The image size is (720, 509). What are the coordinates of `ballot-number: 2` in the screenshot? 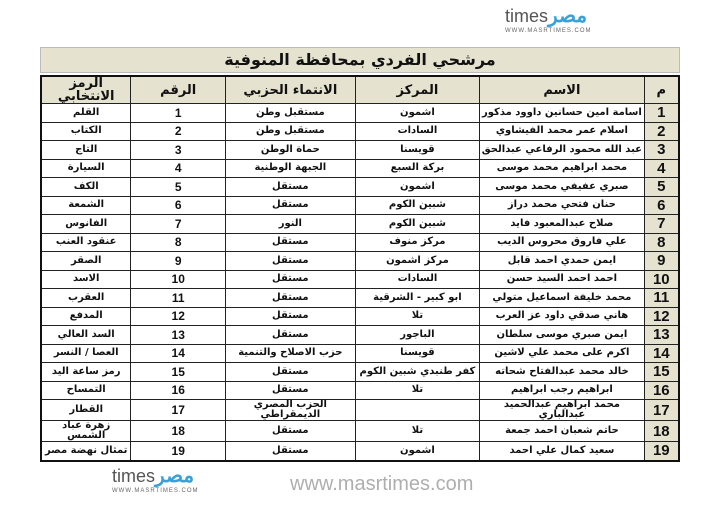 It's located at (178, 131).